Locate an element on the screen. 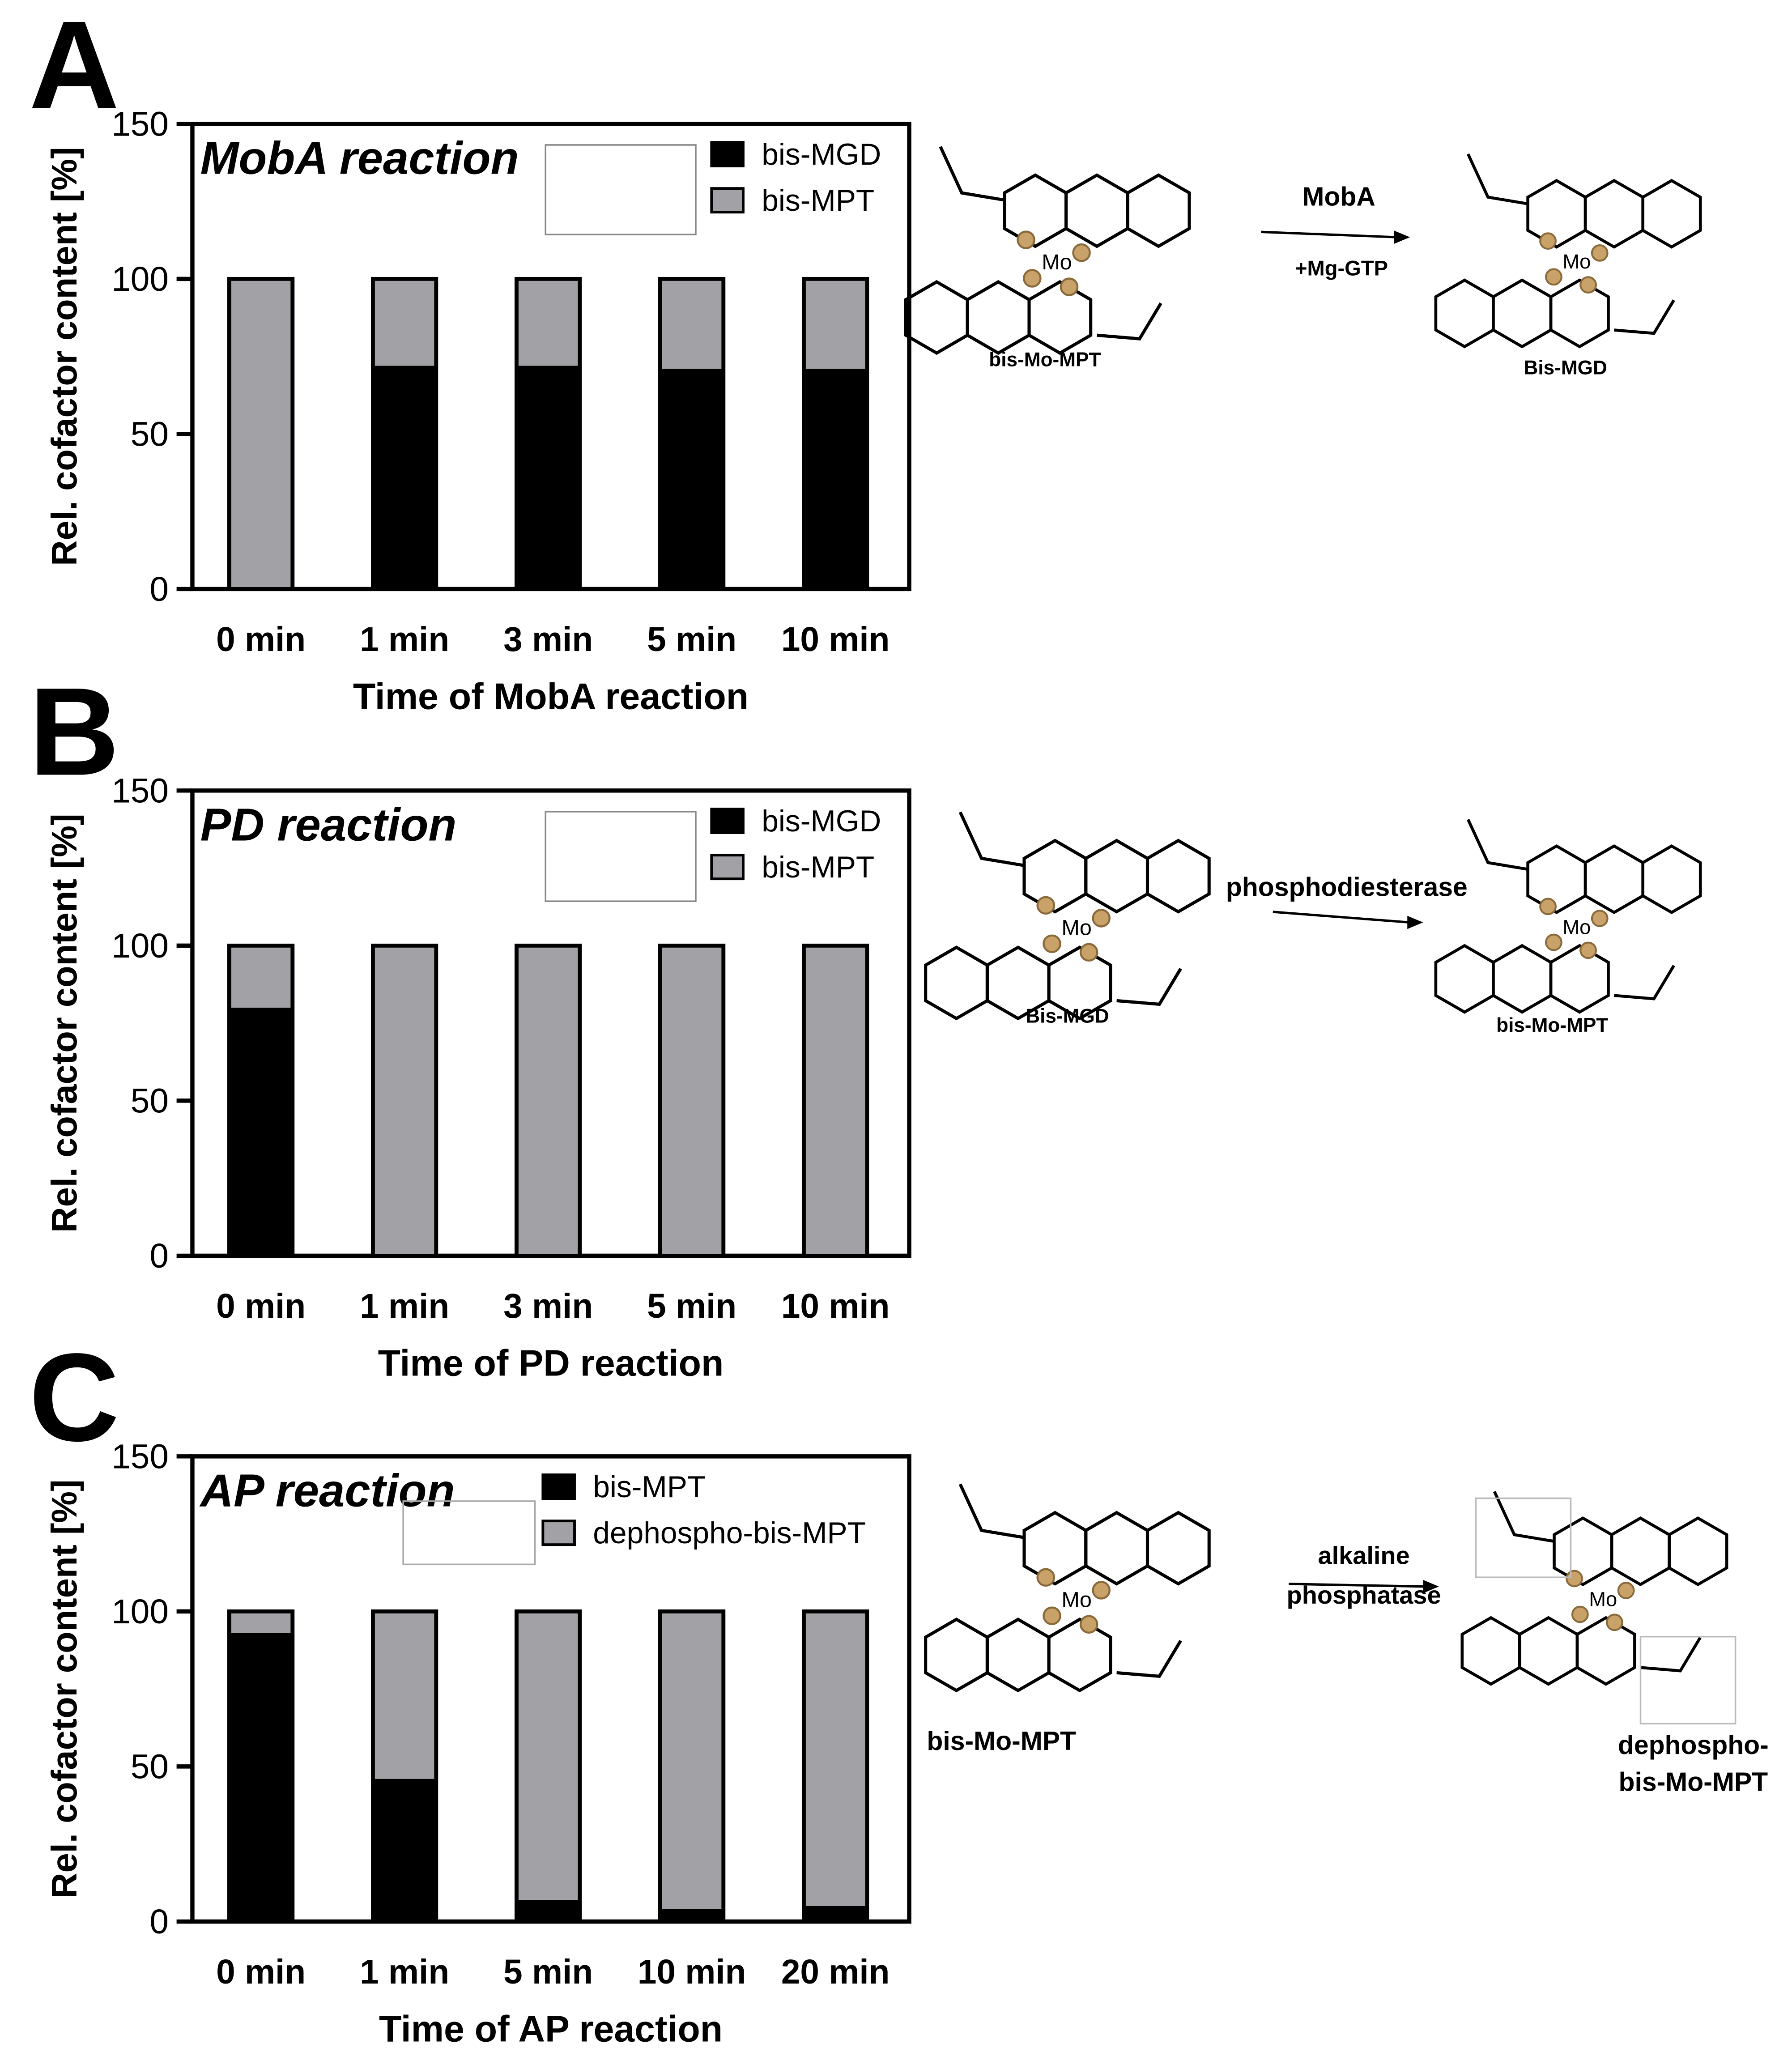 The width and height of the screenshot is (1792, 2069). legend-label: dephospho-bis-MPT is located at coordinates (729, 1533).